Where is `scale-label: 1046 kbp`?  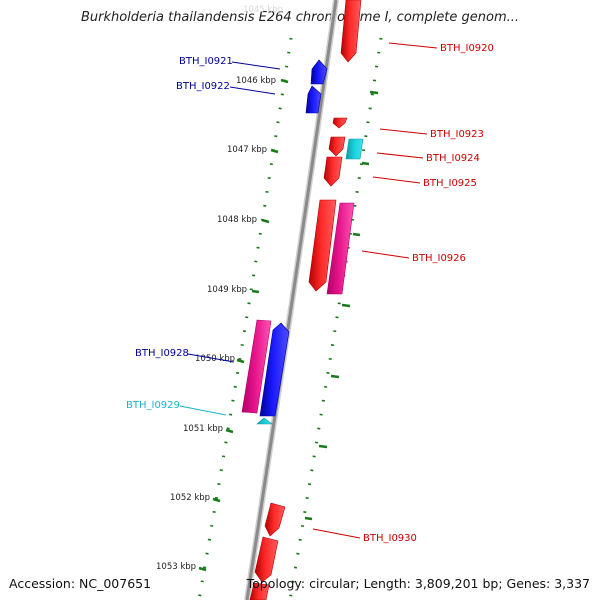 scale-label: 1046 kbp is located at coordinates (256, 81).